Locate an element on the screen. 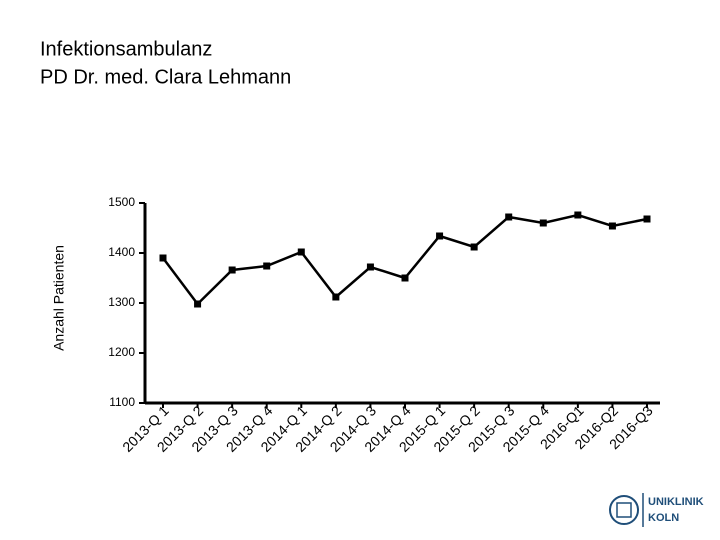  logo-emblem is located at coordinates (624, 510).